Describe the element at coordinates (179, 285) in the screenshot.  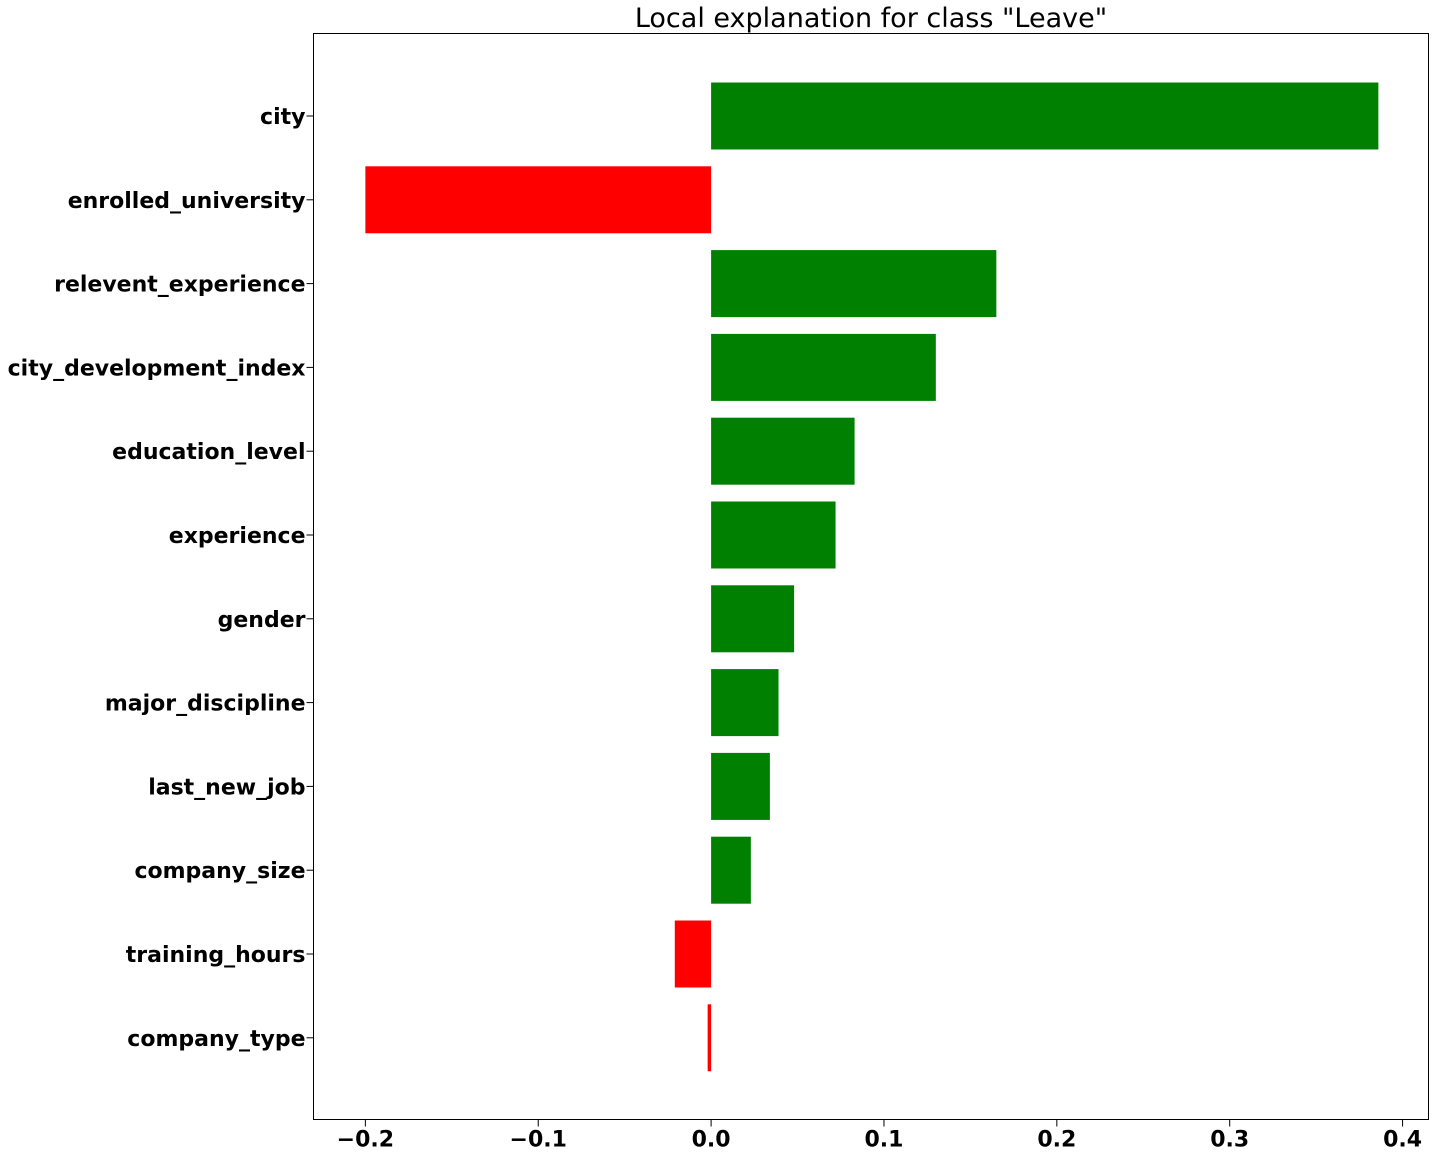
I see `y-tick-label-relevent-experience: relevent_experience` at that location.